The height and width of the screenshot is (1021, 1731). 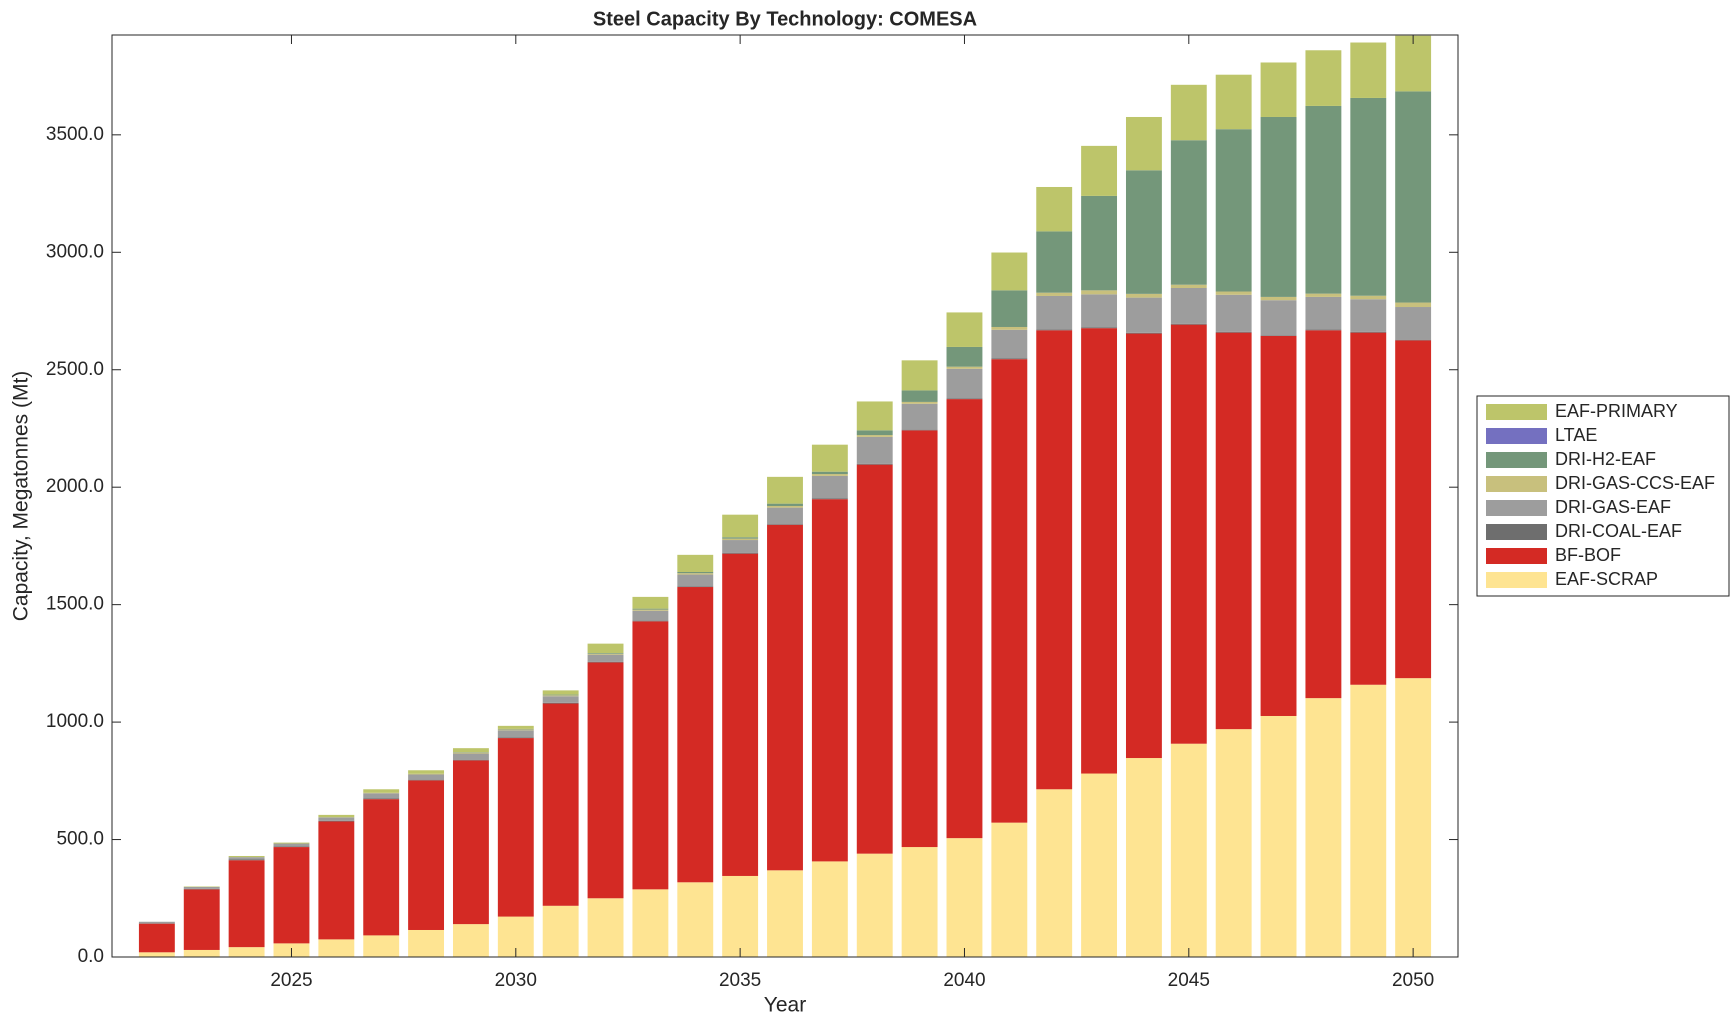 I want to click on x-axis-label: Year, so click(x=785, y=1005).